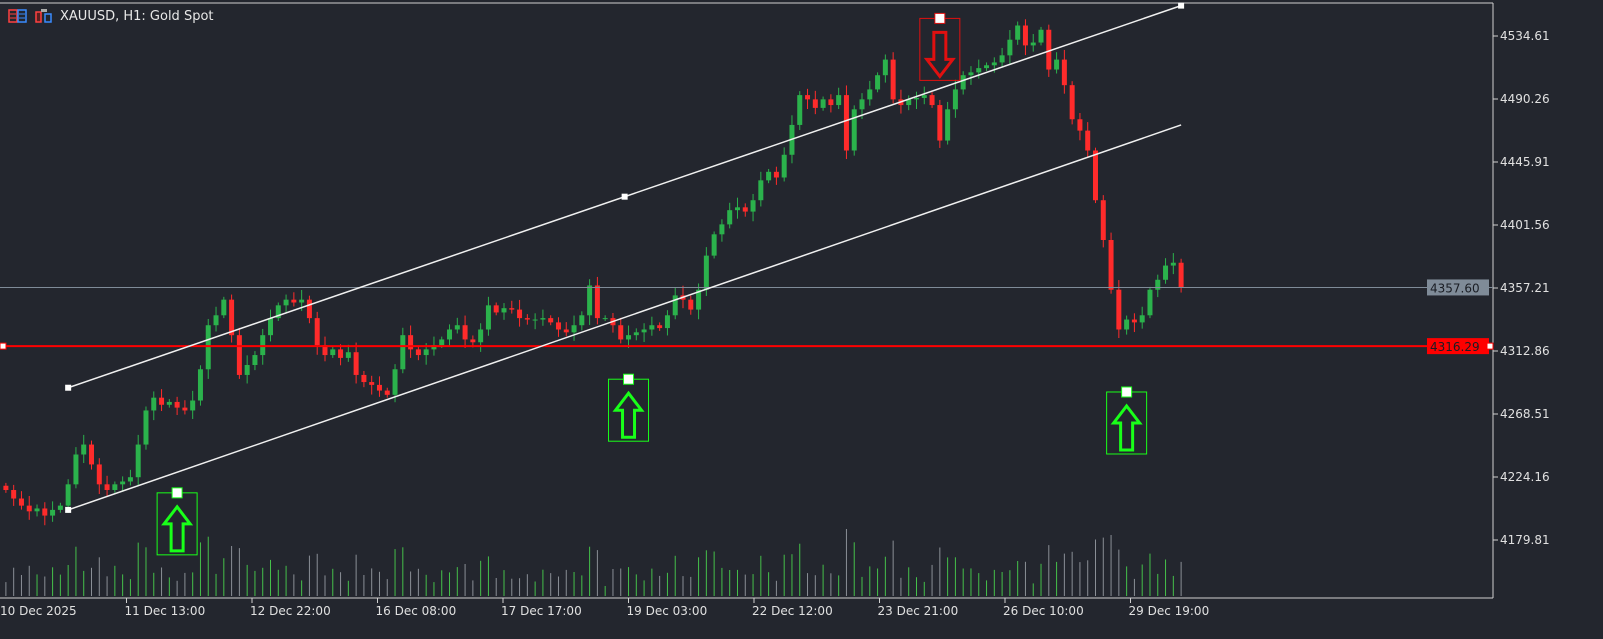 The width and height of the screenshot is (1603, 639). What do you see at coordinates (628, 414) in the screenshot?
I see `arrow-shape` at bounding box center [628, 414].